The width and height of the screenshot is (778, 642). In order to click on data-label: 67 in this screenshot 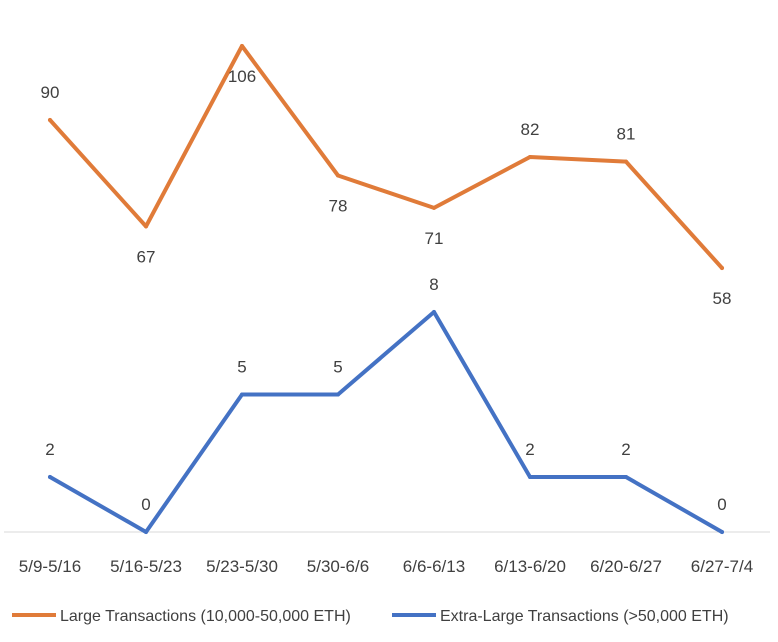, I will do `click(146, 256)`.